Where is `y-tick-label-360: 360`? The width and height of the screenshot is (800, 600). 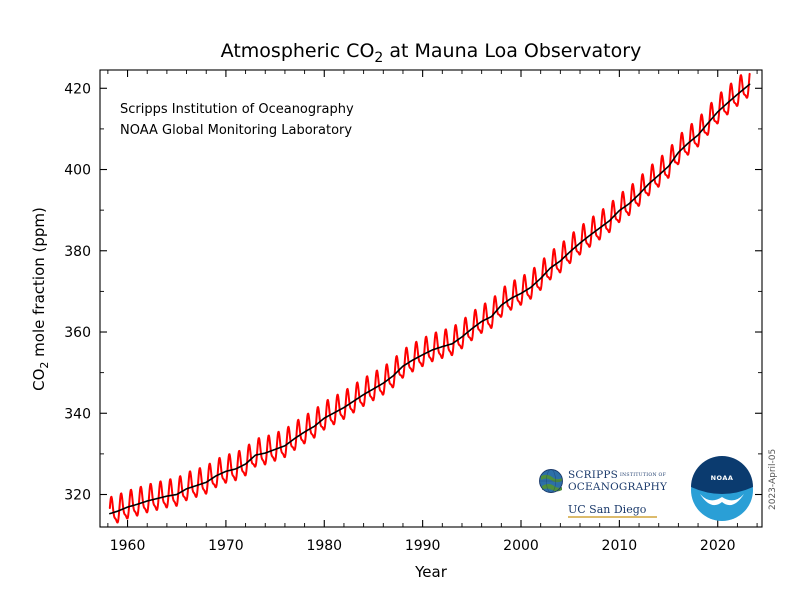 y-tick-label-360: 360 is located at coordinates (77, 333).